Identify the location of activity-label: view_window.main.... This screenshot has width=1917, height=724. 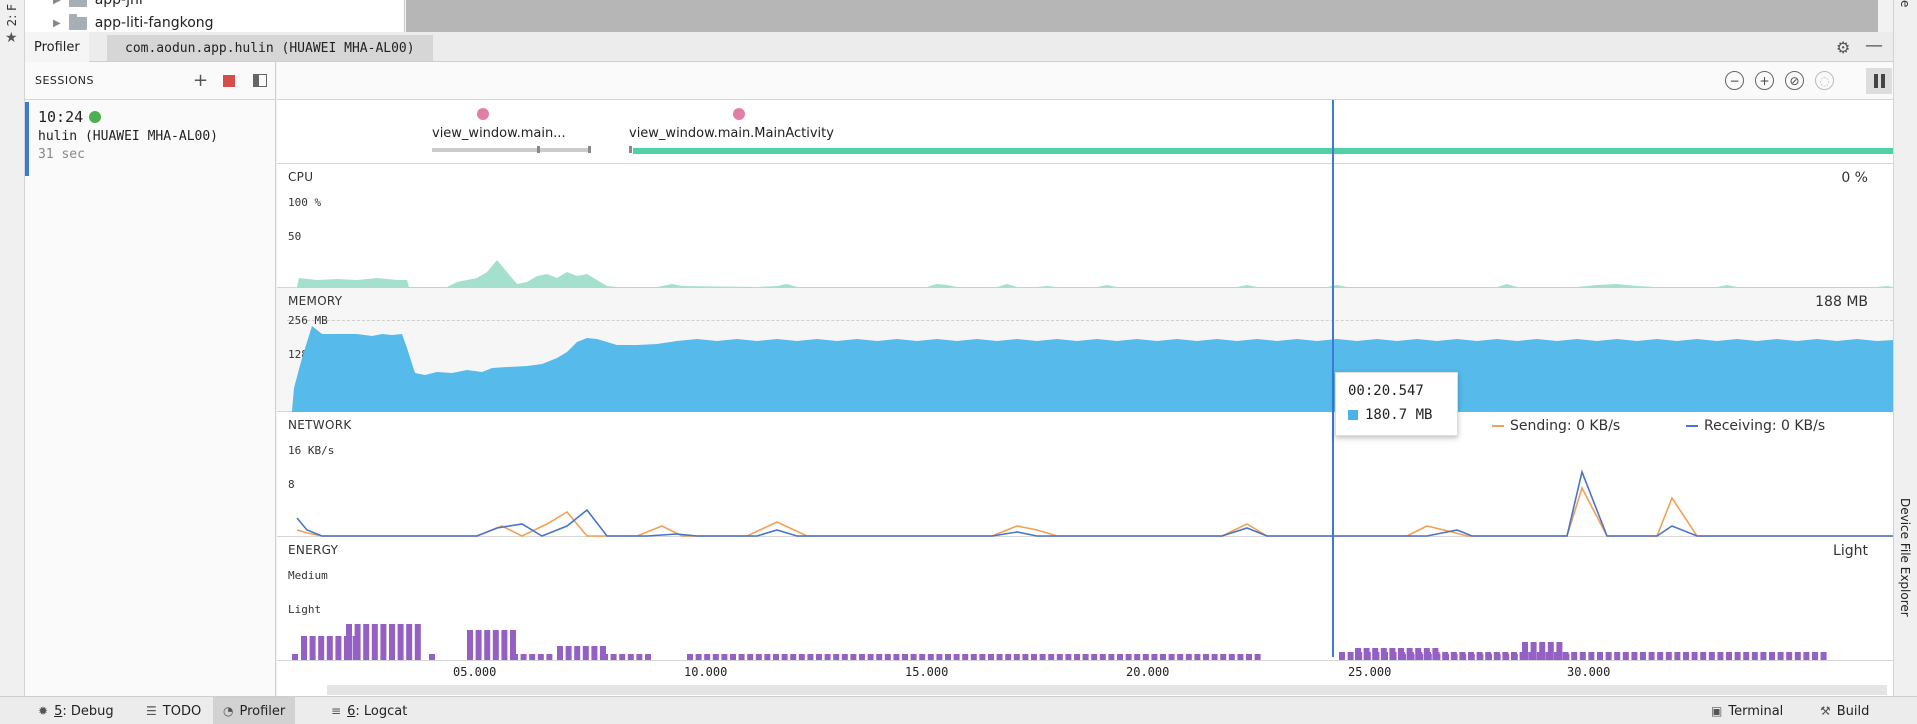
(499, 133).